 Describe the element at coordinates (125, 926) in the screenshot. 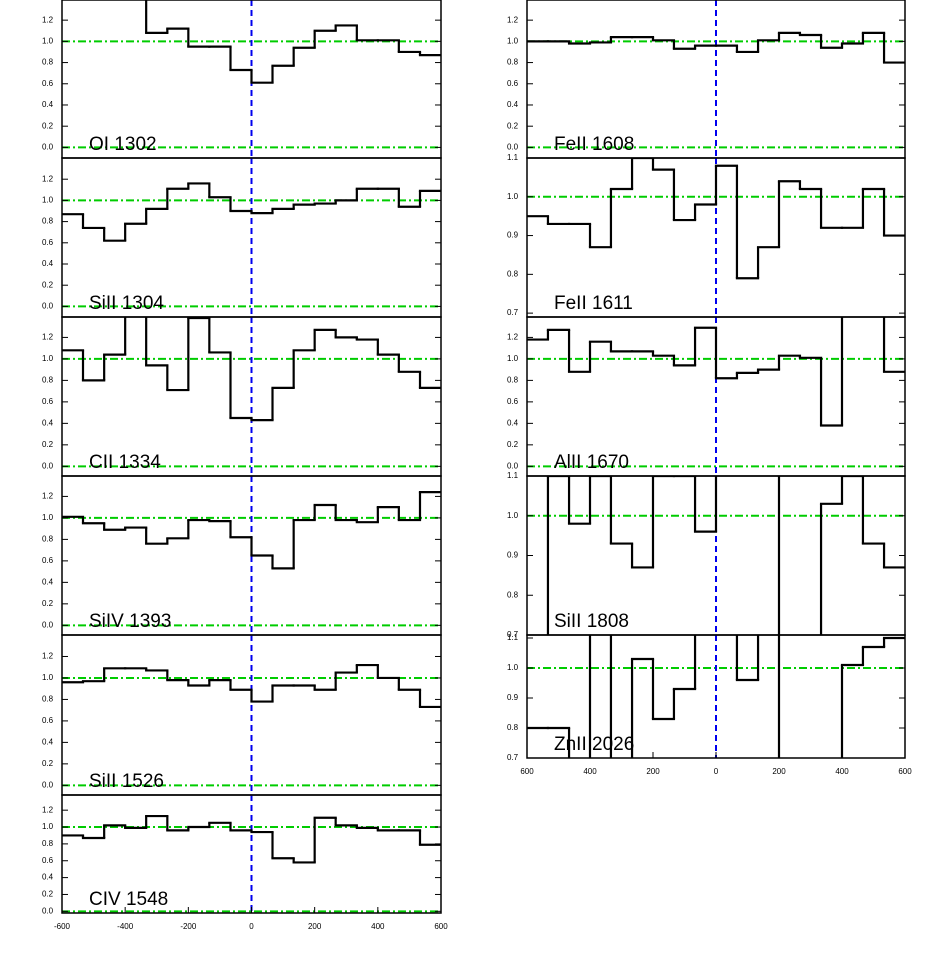

I see `x-tick-label: -400` at that location.